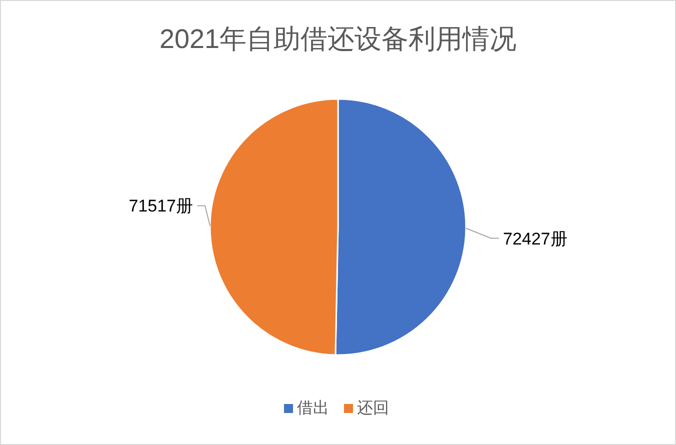  Describe the element at coordinates (313, 408) in the screenshot. I see `legend-label: 借出` at that location.